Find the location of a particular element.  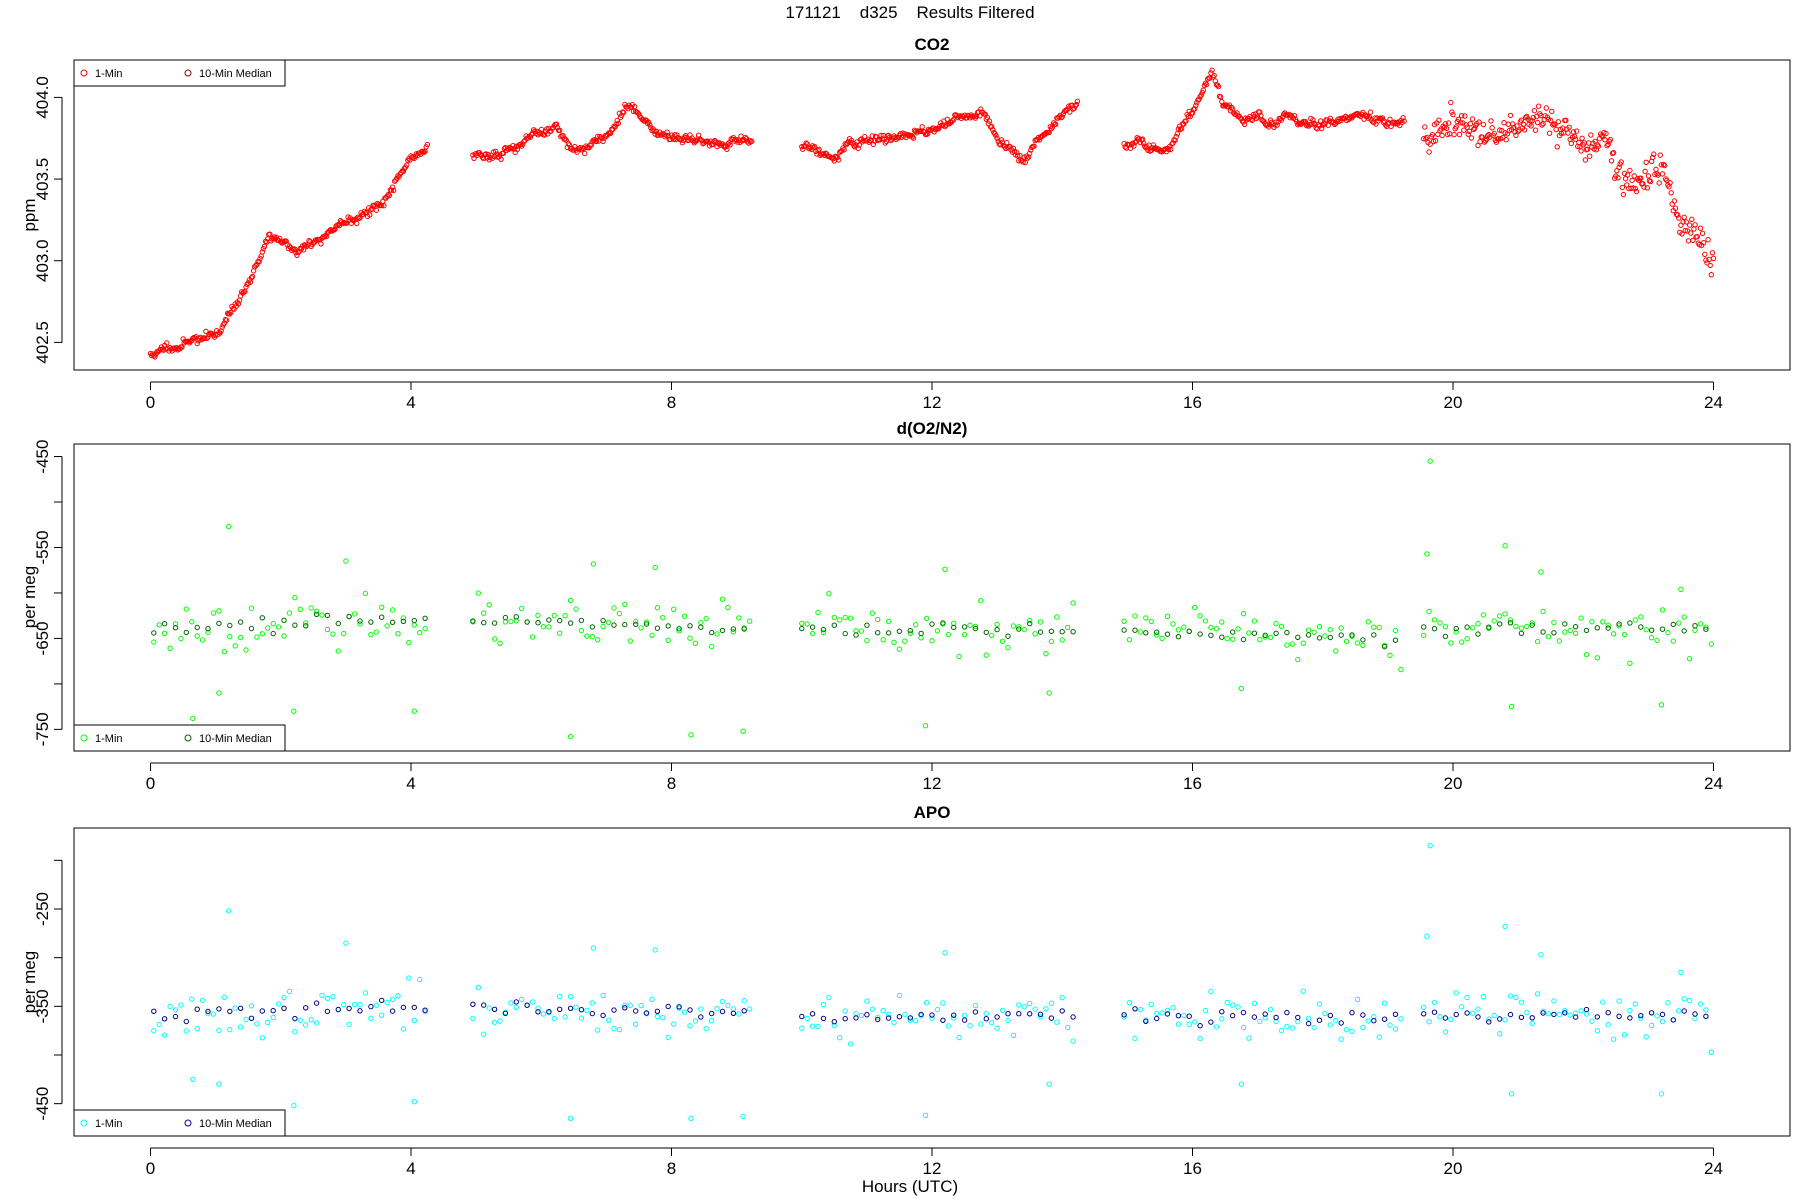

co2-x-tick-label: 8 is located at coordinates (671, 402).